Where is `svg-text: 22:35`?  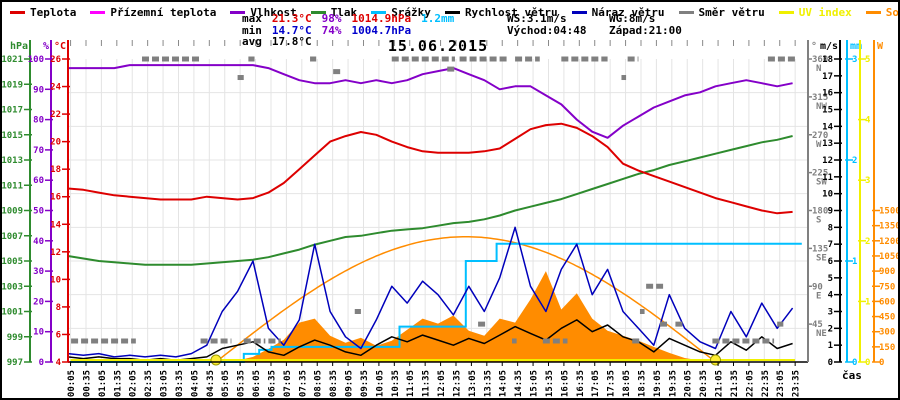 svg-text: 22:35 is located at coordinates (766, 383).